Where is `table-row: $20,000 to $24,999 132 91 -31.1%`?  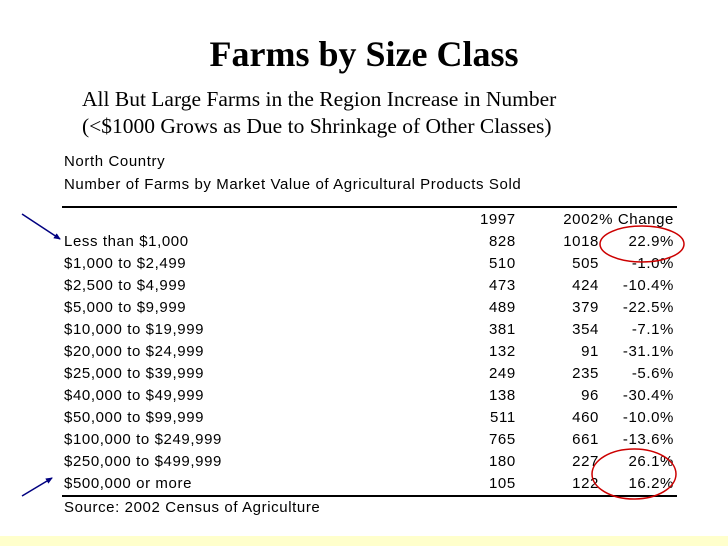
table-row: $20,000 to $24,999 132 91 -31.1% is located at coordinates (369, 352).